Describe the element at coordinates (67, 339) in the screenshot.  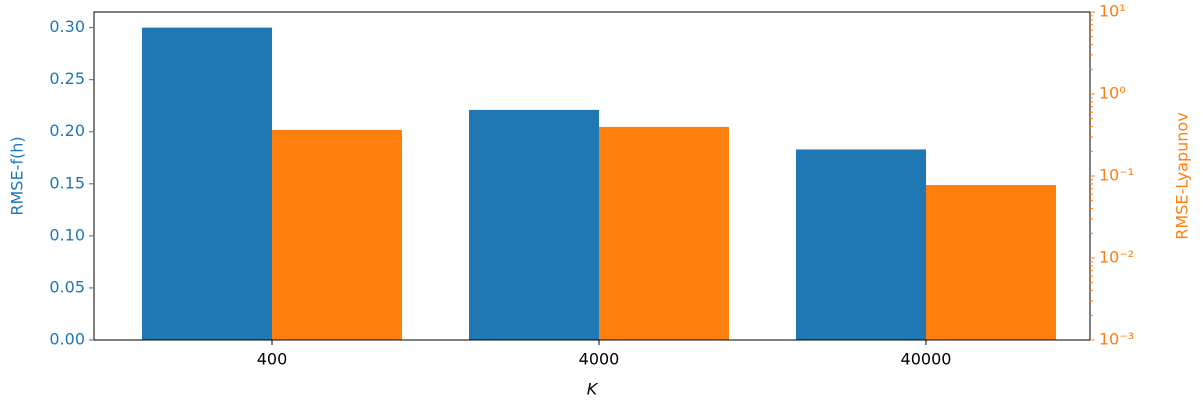
I see `y-tick-label: 0.00` at that location.